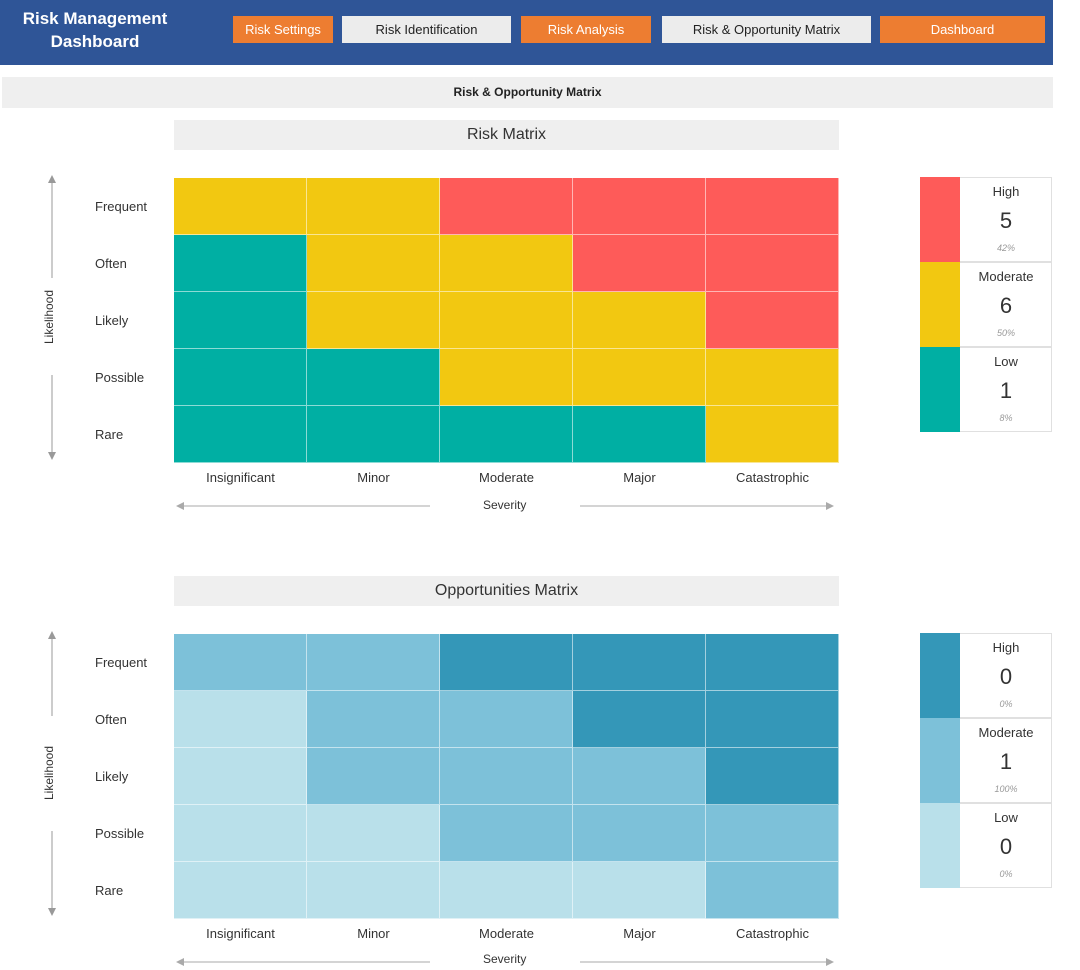 Image resolution: width=1080 pixels, height=970 pixels. I want to click on nav-risk-analysis-button: Risk Analysis, so click(586, 29).